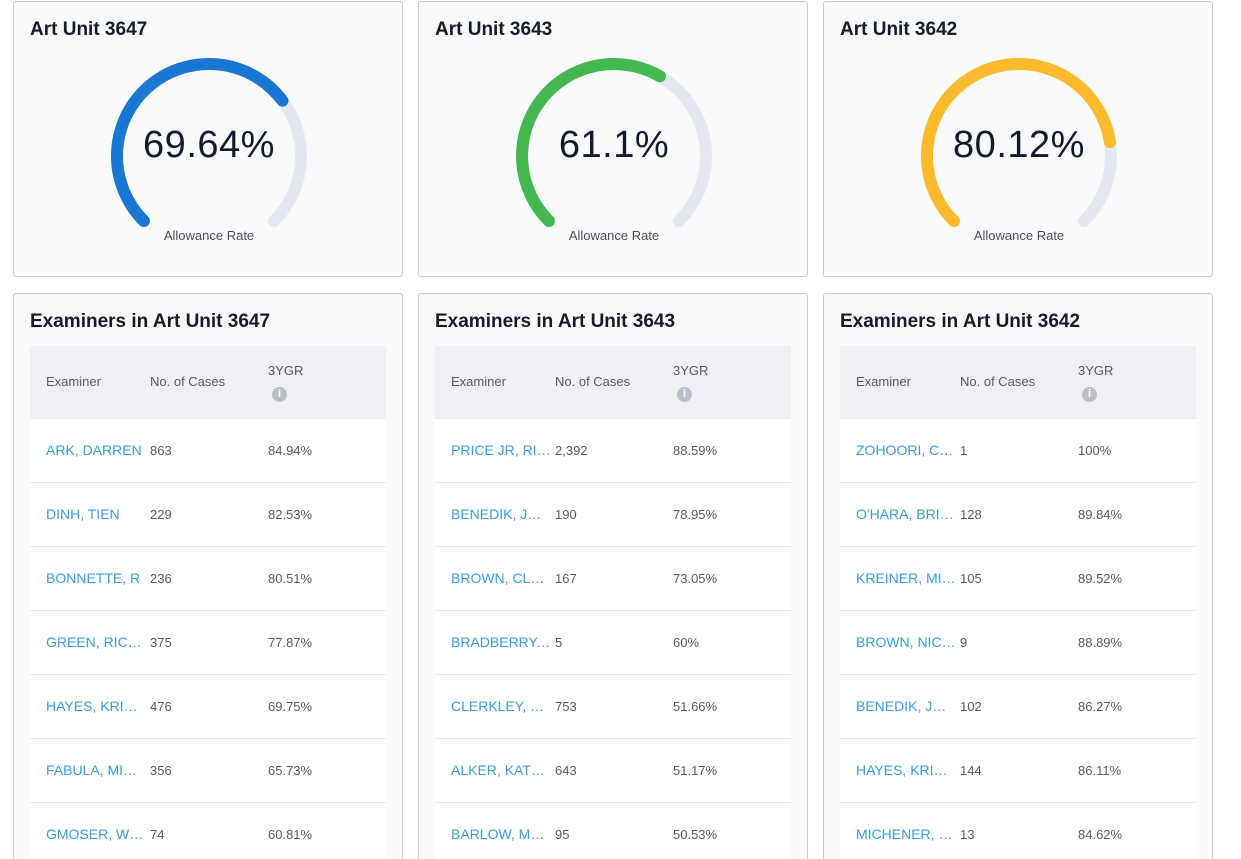 This screenshot has height=859, width=1241. What do you see at coordinates (732, 770) in the screenshot?
I see `ygr-cell: 51.17%` at bounding box center [732, 770].